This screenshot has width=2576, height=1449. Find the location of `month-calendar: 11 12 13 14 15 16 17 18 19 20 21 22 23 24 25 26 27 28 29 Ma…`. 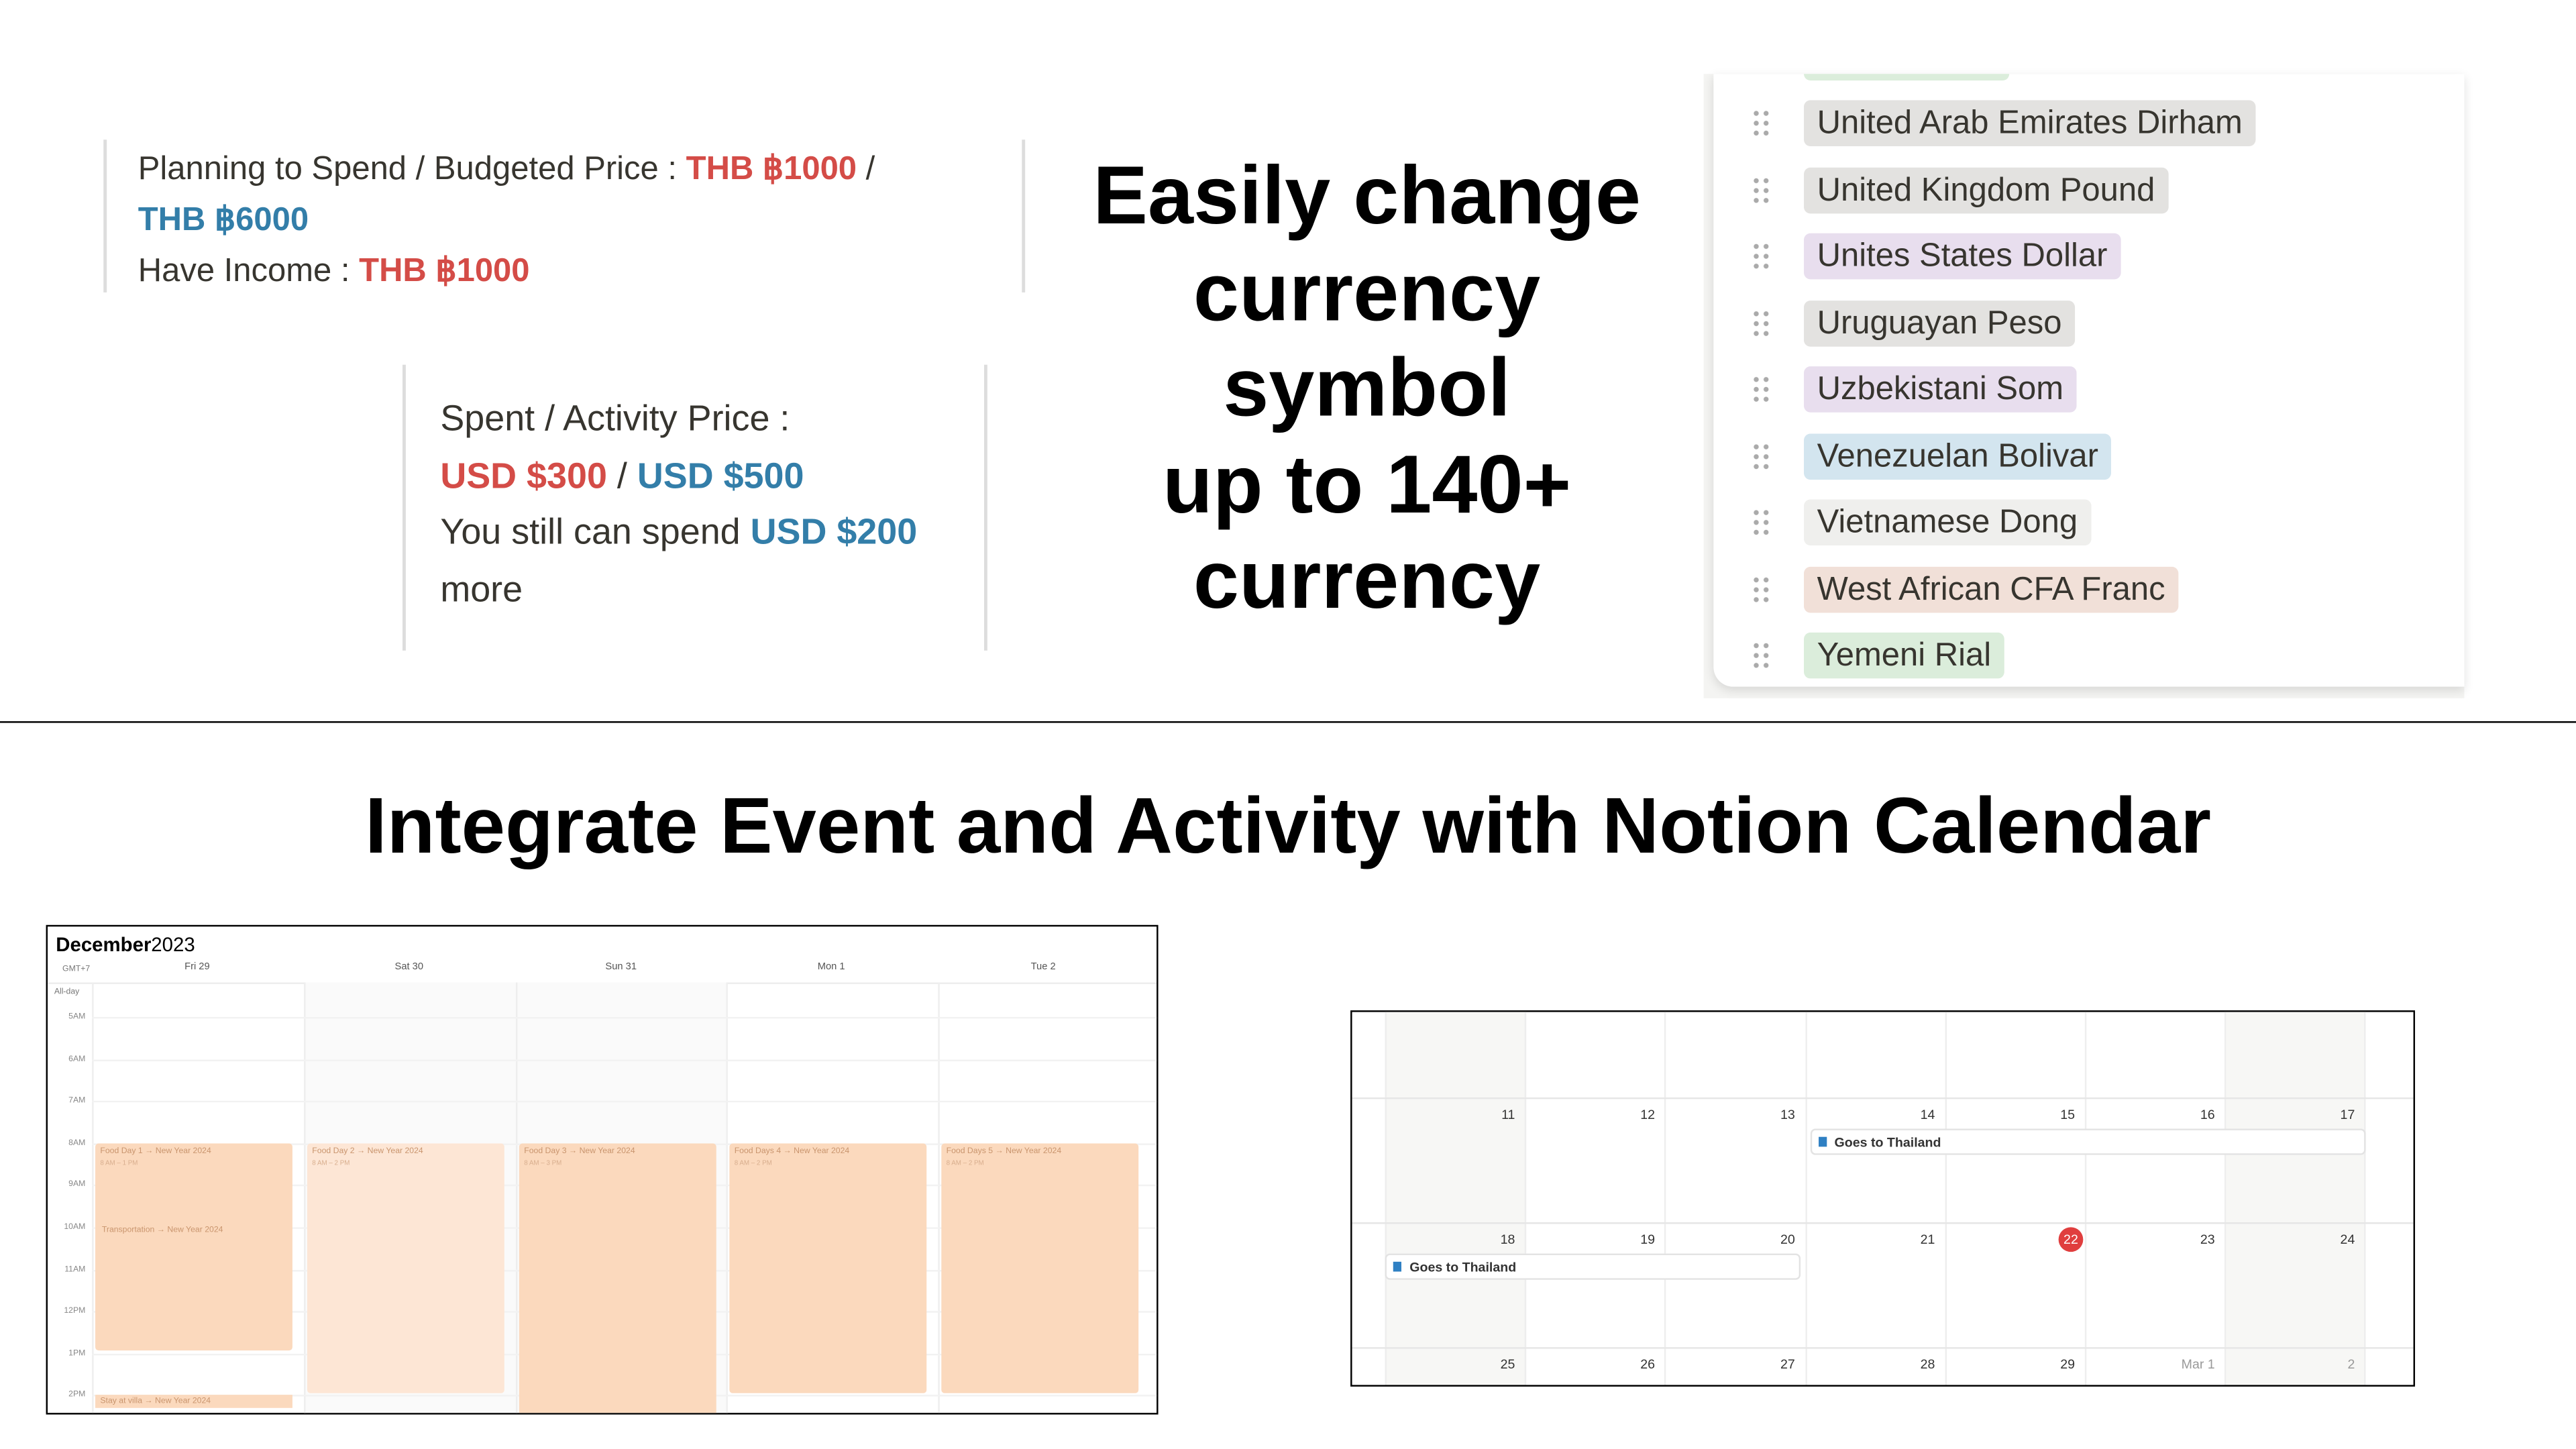

month-calendar: 11 12 13 14 15 16 17 18 19 20 21 22 23 24 25 26 27 28 29 Ma… is located at coordinates (1883, 1198).